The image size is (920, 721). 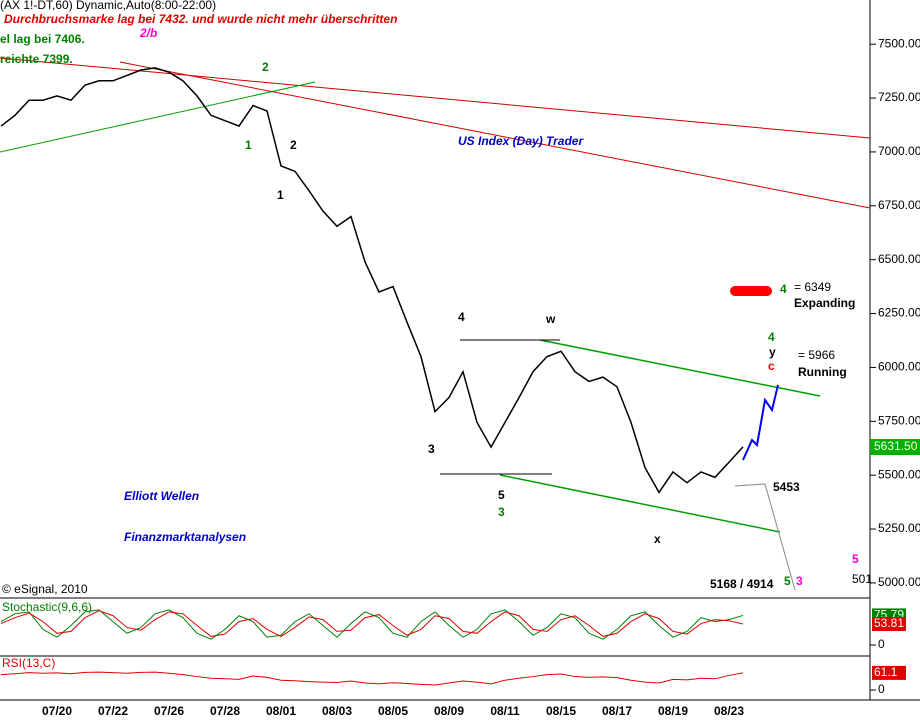 I want to click on annotation: el lag bei 7406., so click(x=42, y=39).